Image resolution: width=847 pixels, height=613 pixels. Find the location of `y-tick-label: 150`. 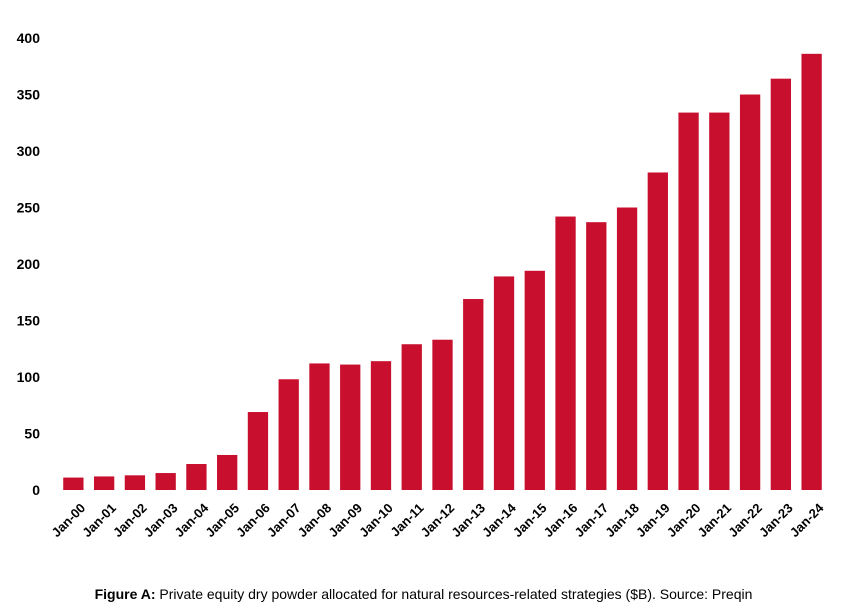

y-tick-label: 150 is located at coordinates (29, 321).